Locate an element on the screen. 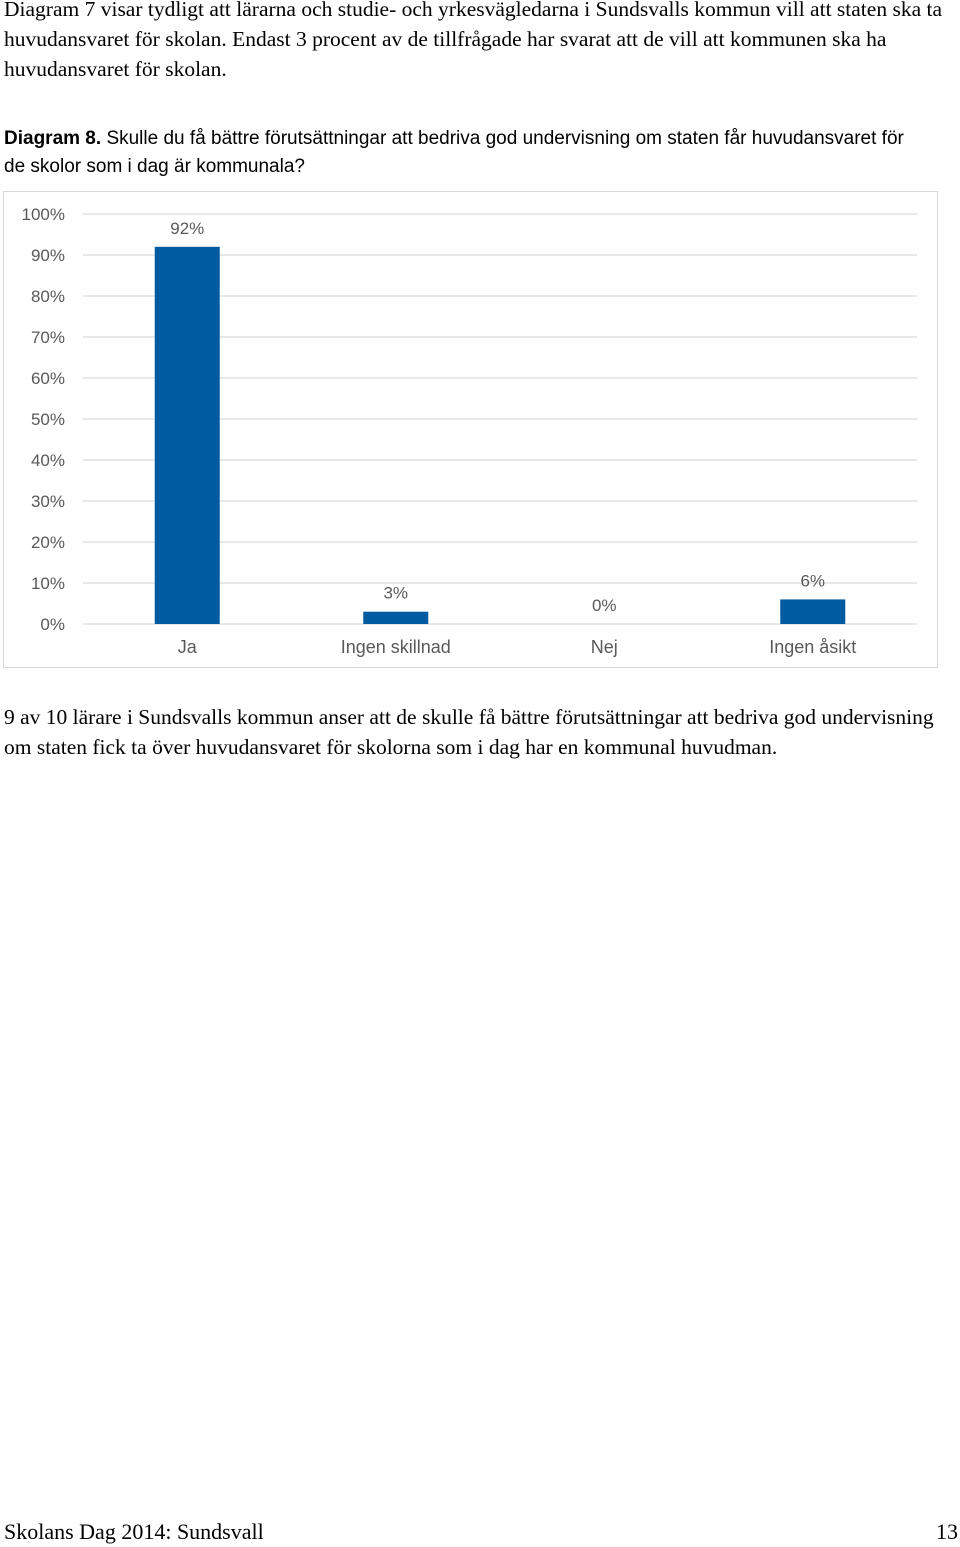 The image size is (960, 1547). data-label: 92% is located at coordinates (187, 228).